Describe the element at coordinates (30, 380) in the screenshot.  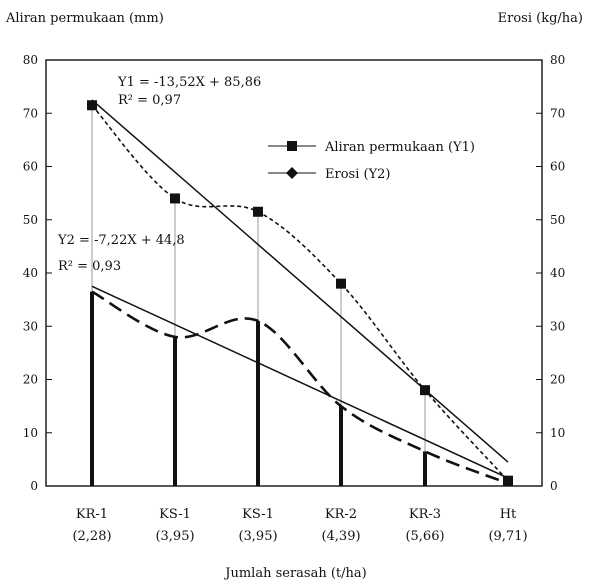
I see `left-tick-label: 20` at that location.